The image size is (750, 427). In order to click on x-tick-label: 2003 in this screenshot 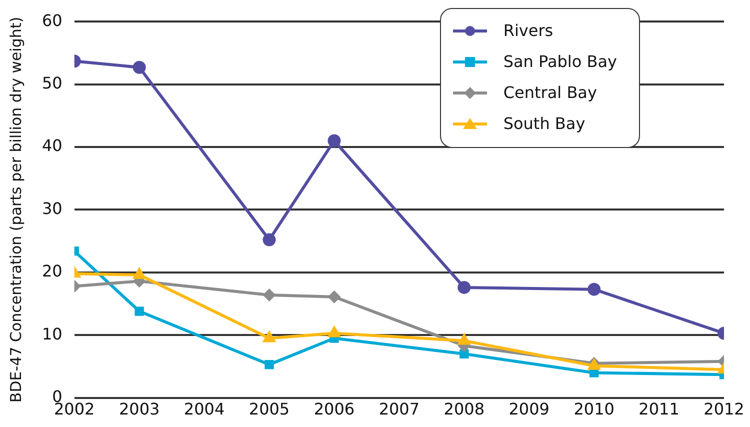, I will do `click(139, 409)`.